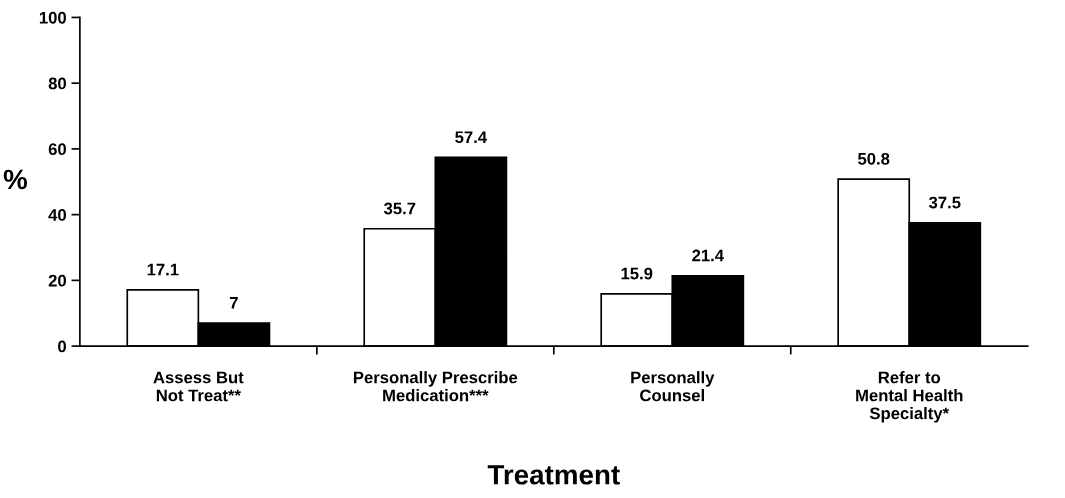 This screenshot has height=498, width=1065. I want to click on y-tick-label: 60, so click(57, 149).